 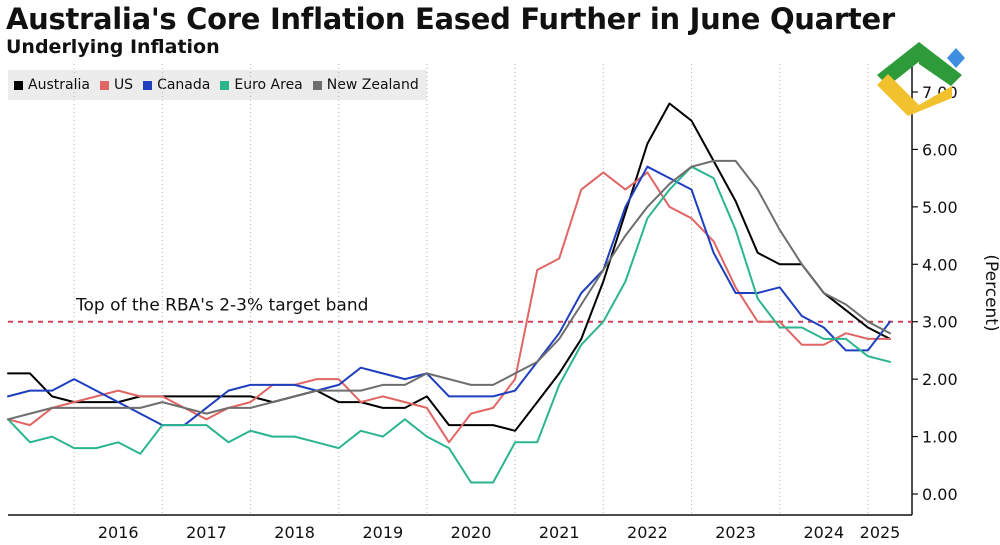 What do you see at coordinates (903, 64) in the screenshot?
I see `logo-green-stroke` at bounding box center [903, 64].